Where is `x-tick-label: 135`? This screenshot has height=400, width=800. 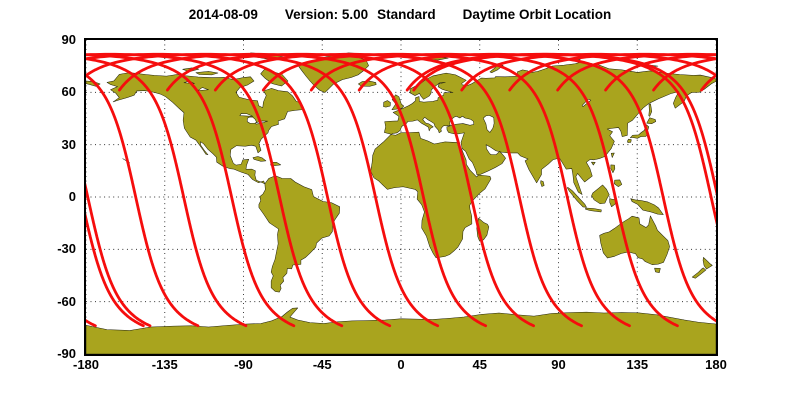
x-tick-label: 135 is located at coordinates (637, 364).